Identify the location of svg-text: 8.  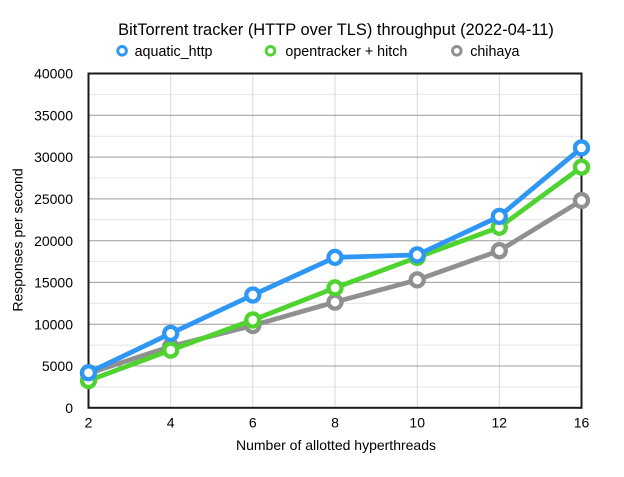
(335, 423).